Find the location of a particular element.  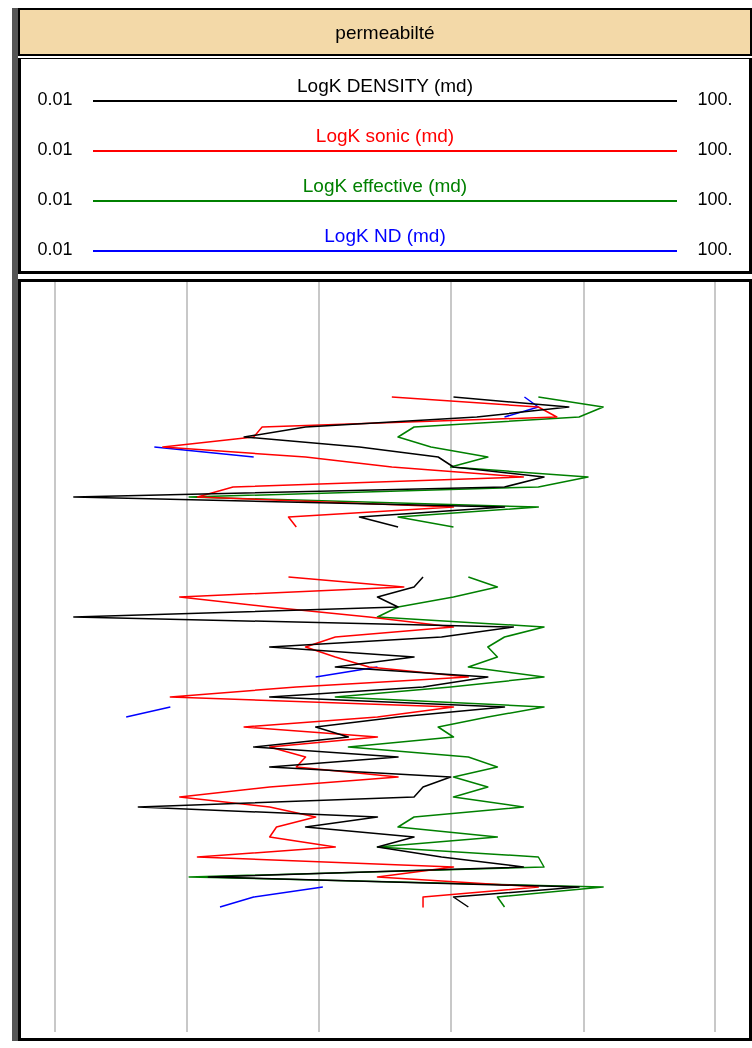

text: LogK ND (md) is located at coordinates (385, 235).